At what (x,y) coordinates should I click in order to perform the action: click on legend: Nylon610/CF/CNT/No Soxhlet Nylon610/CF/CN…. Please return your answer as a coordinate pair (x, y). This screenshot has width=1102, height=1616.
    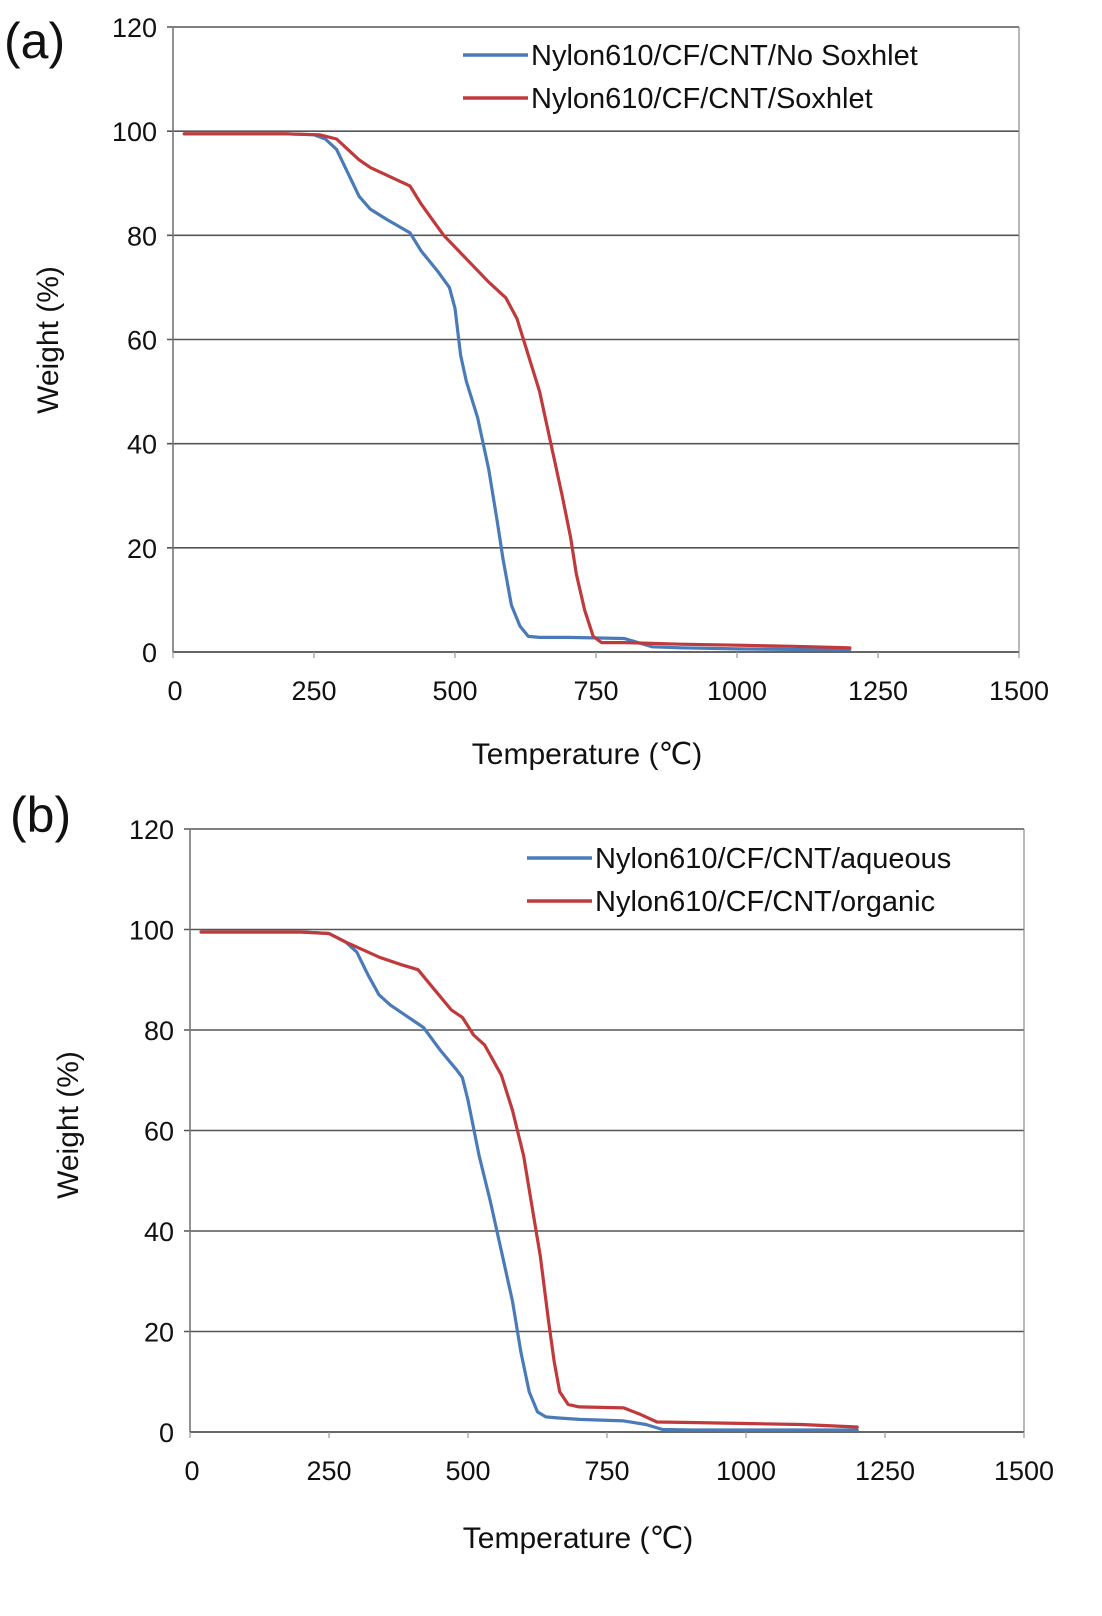
    Looking at the image, I should click on (690, 77).